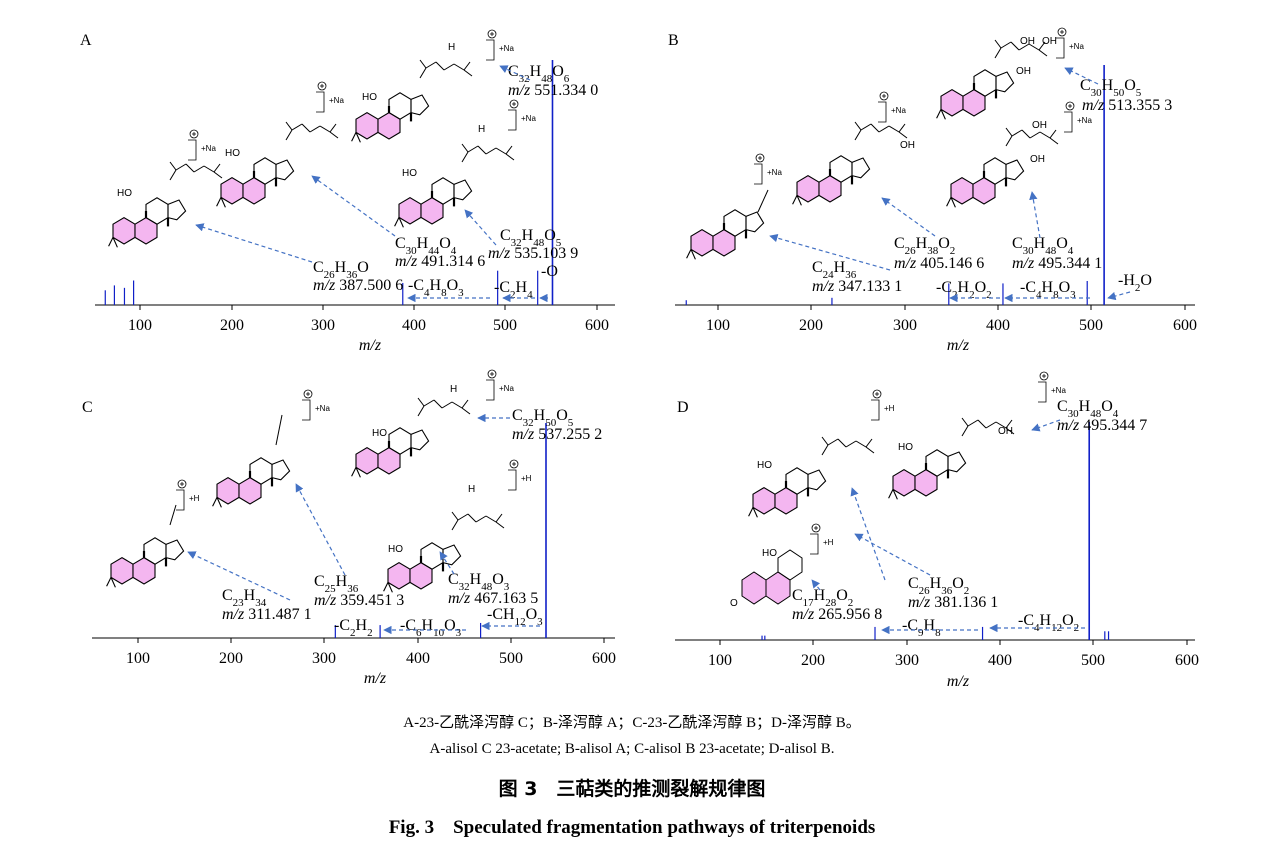 Image resolution: width=1264 pixels, height=844 pixels. I want to click on panel-a-tick-100: 100, so click(140, 325).